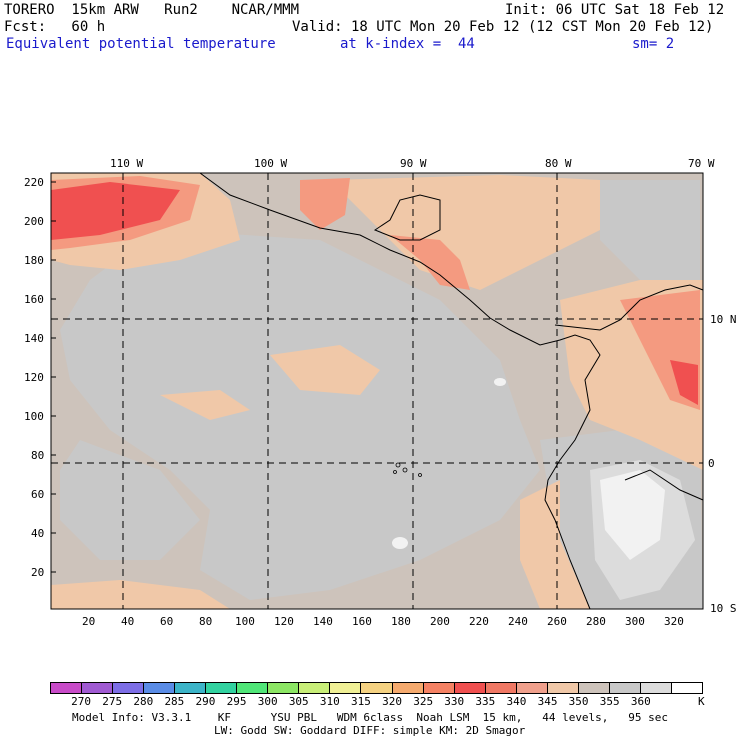  What do you see at coordinates (440, 621) in the screenshot?
I see `x-tick-label: 200` at bounding box center [440, 621].